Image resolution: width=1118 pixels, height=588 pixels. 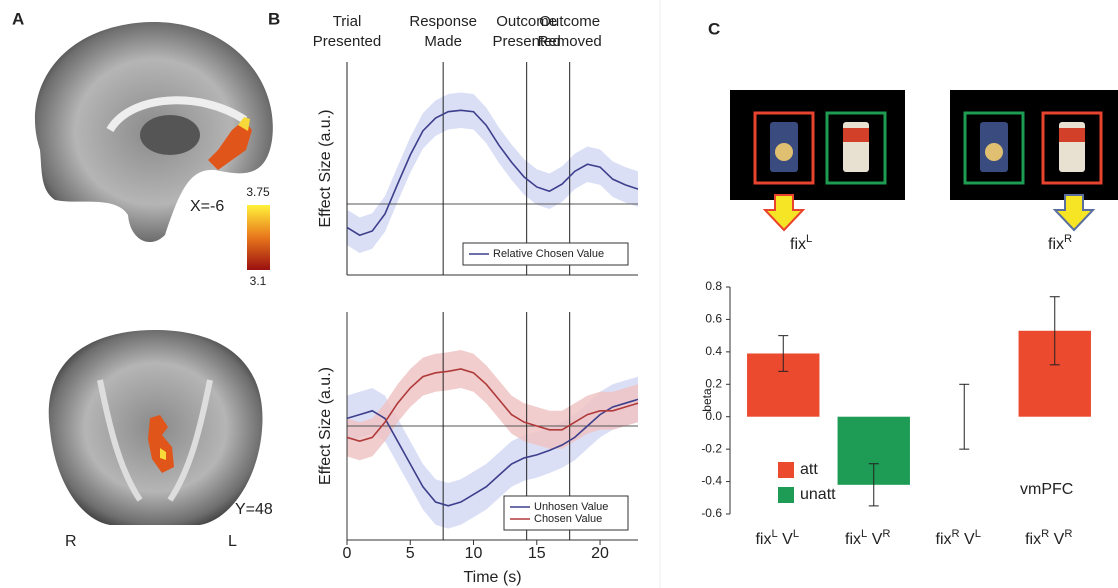 What do you see at coordinates (713, 416) in the screenshot?
I see `y-tick-label: 0.0` at bounding box center [713, 416].